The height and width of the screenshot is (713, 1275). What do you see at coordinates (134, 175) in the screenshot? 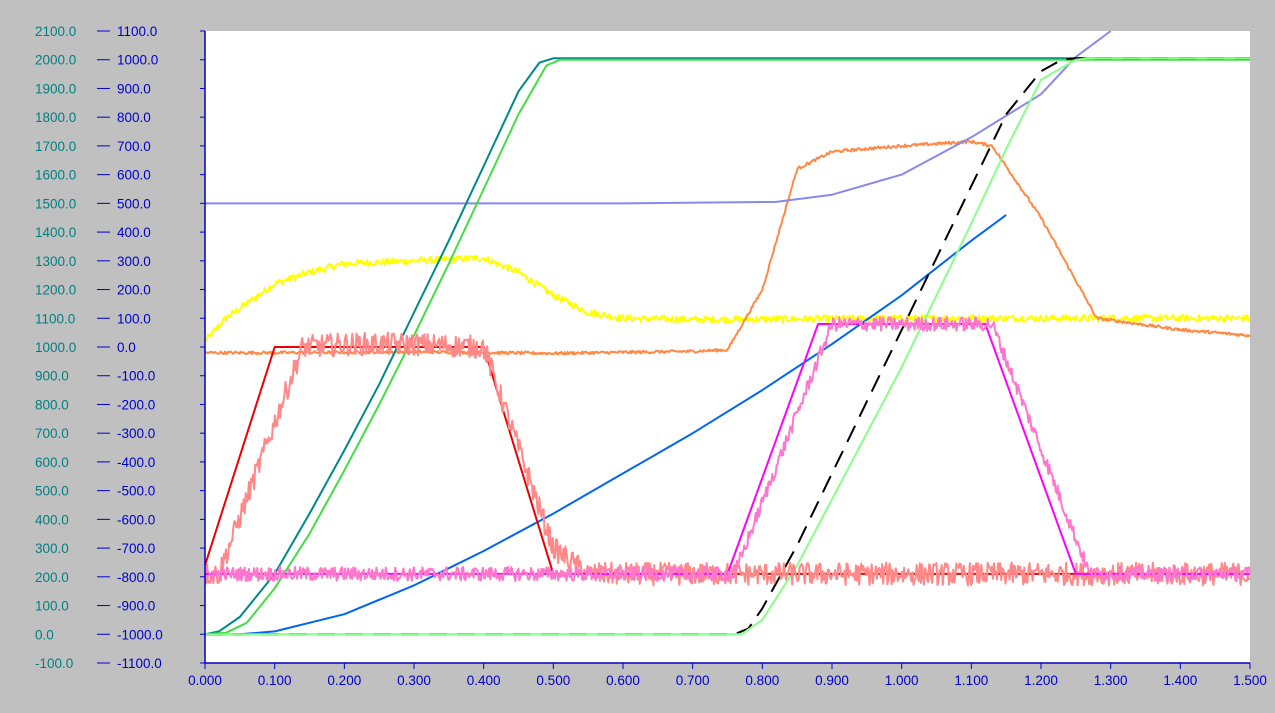
I see `y-right-tick-label: 600.0` at bounding box center [134, 175].